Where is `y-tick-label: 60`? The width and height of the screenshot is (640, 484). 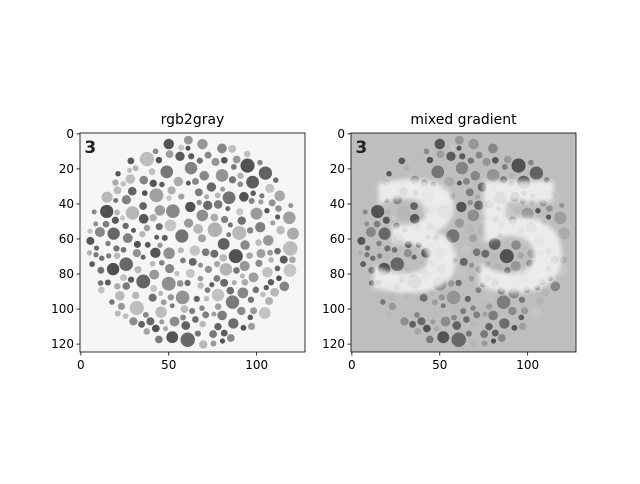 y-tick-label: 60 is located at coordinates (337, 239).